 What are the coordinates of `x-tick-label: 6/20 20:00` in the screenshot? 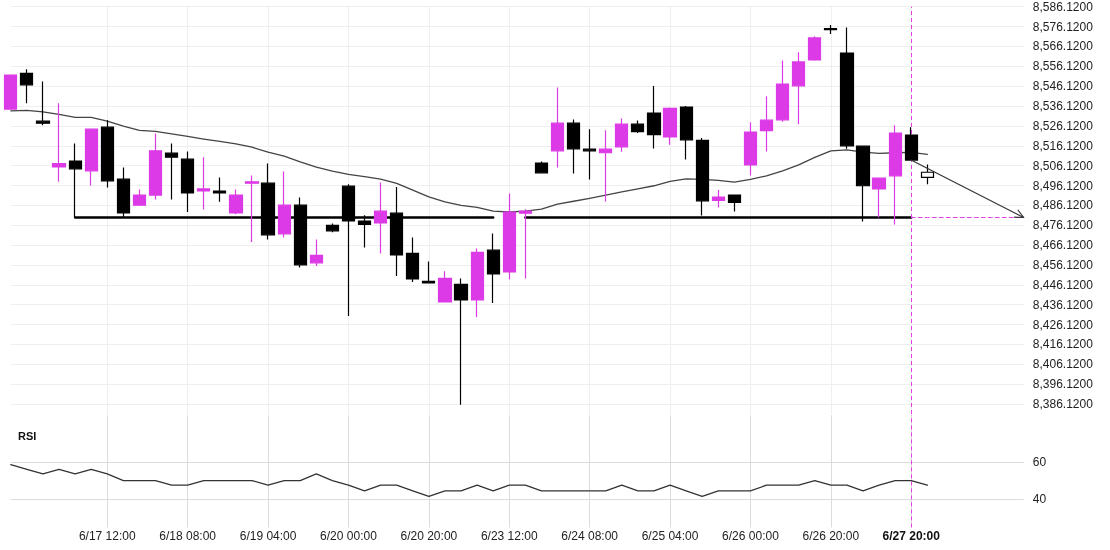 It's located at (429, 536).